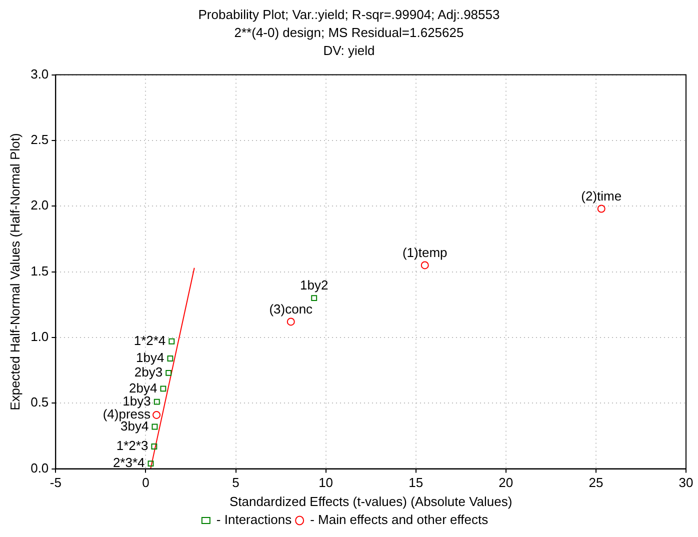 The width and height of the screenshot is (698, 537). What do you see at coordinates (39, 74) in the screenshot?
I see `y-tick-label: 3.0` at bounding box center [39, 74].